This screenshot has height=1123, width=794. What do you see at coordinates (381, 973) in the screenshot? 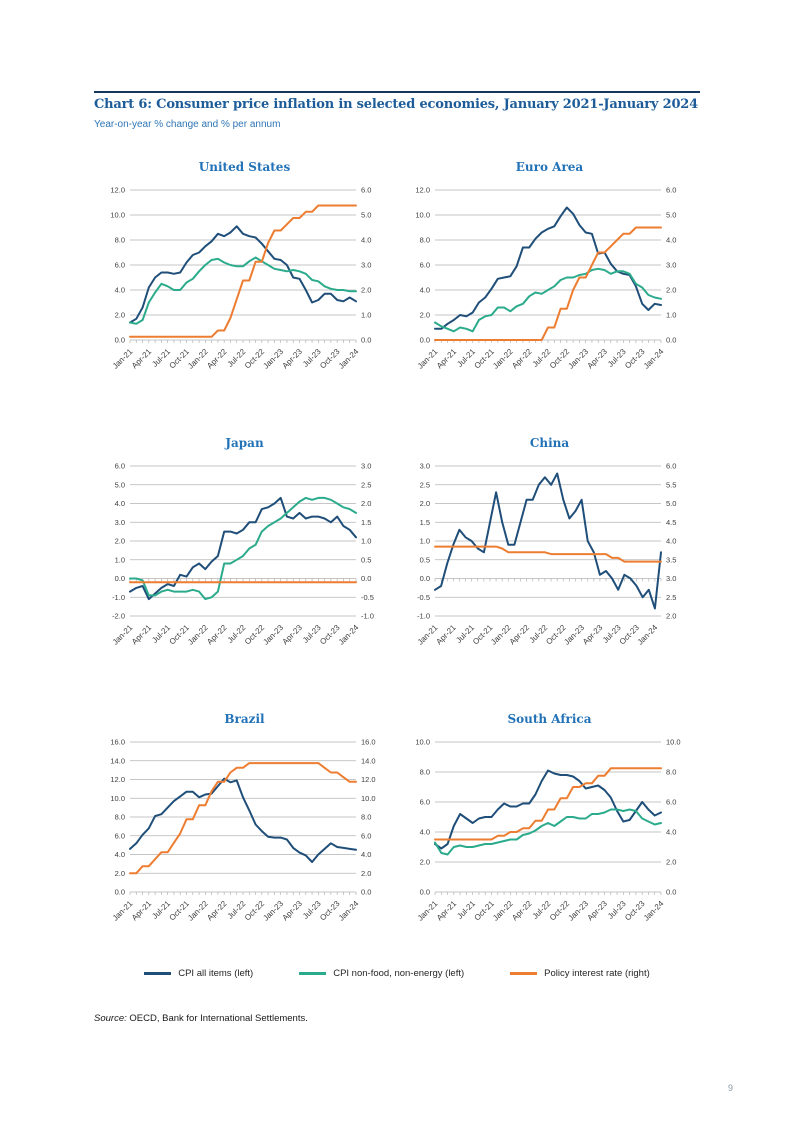
I see `legend-item-cpi-non-food-non-energy-left-: CPI non-food, non-energy (left)` at bounding box center [381, 973].